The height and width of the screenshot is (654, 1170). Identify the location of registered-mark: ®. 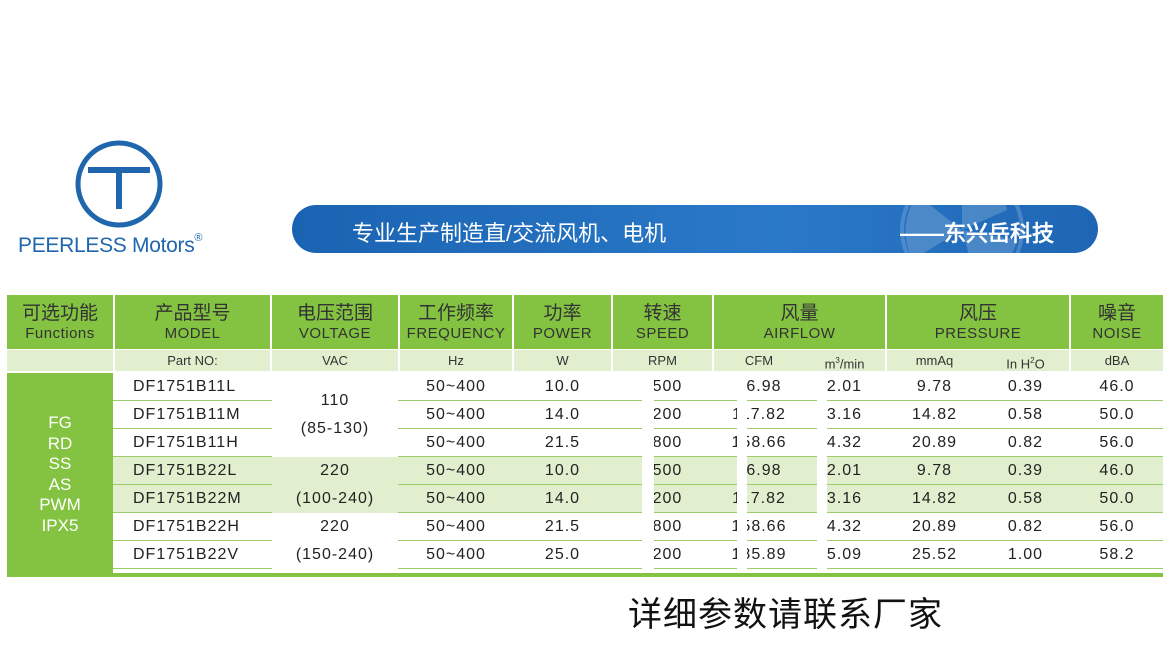
(198, 238).